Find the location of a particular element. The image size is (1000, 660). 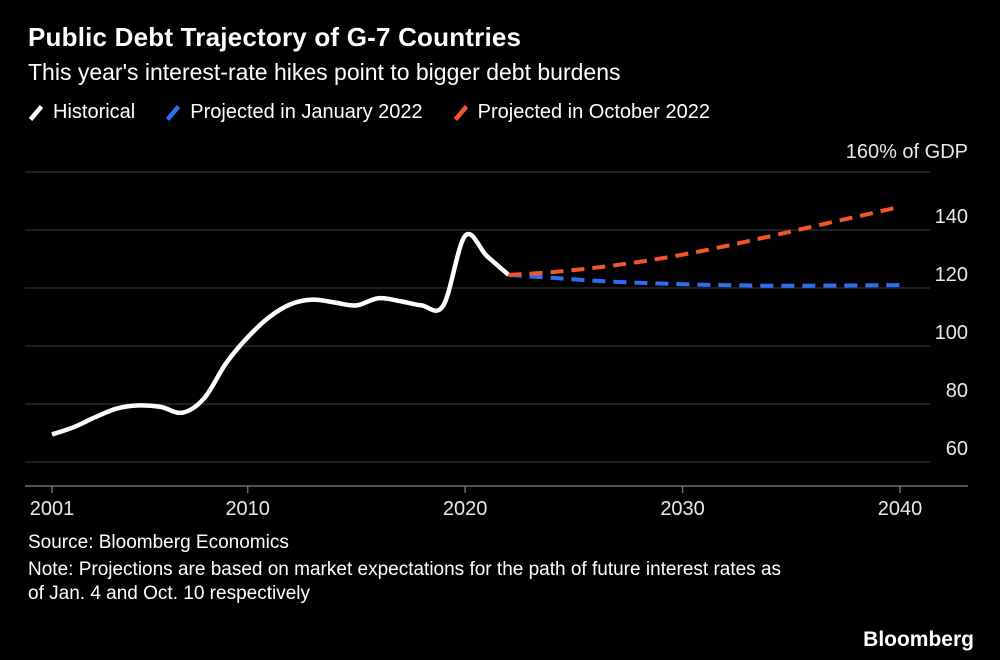

y-axis-label: 140 is located at coordinates (951, 217).